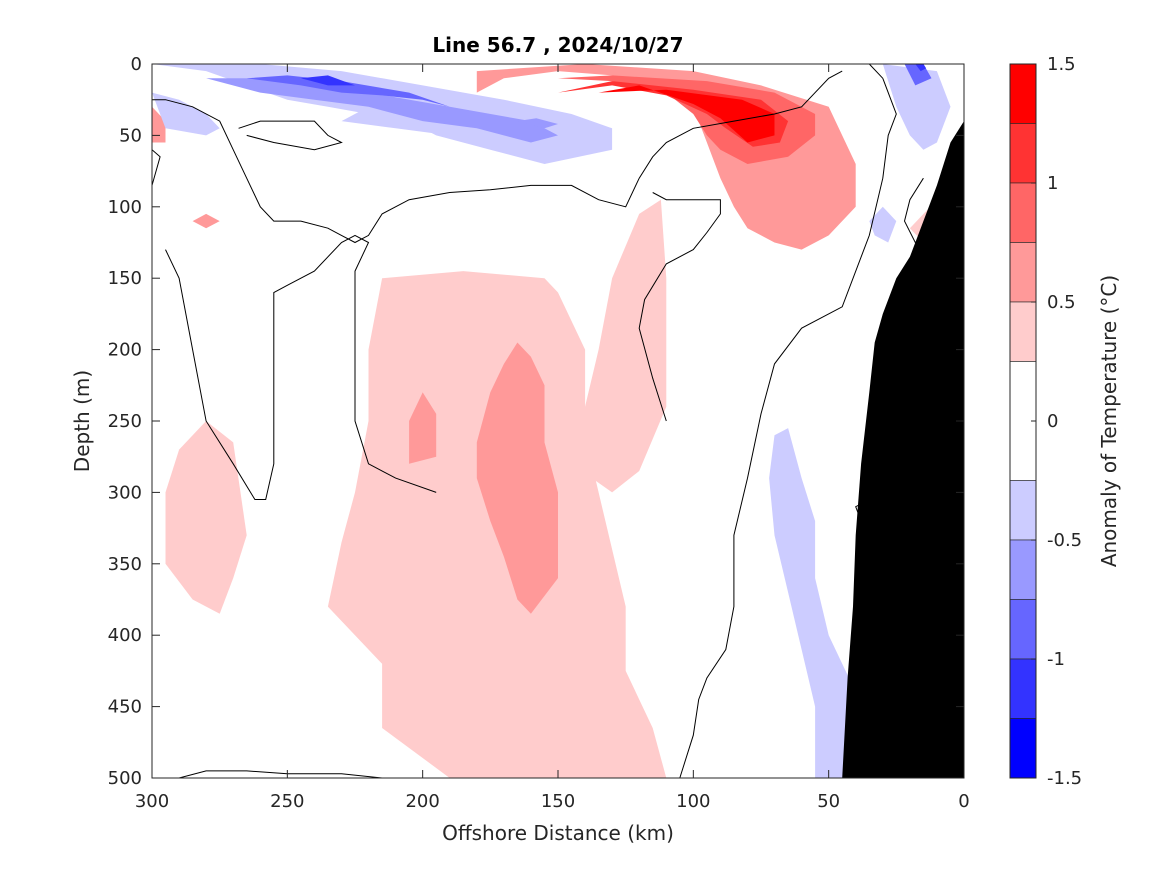  Describe the element at coordinates (327, 80) in the screenshot. I see `region-blue-core` at that location.